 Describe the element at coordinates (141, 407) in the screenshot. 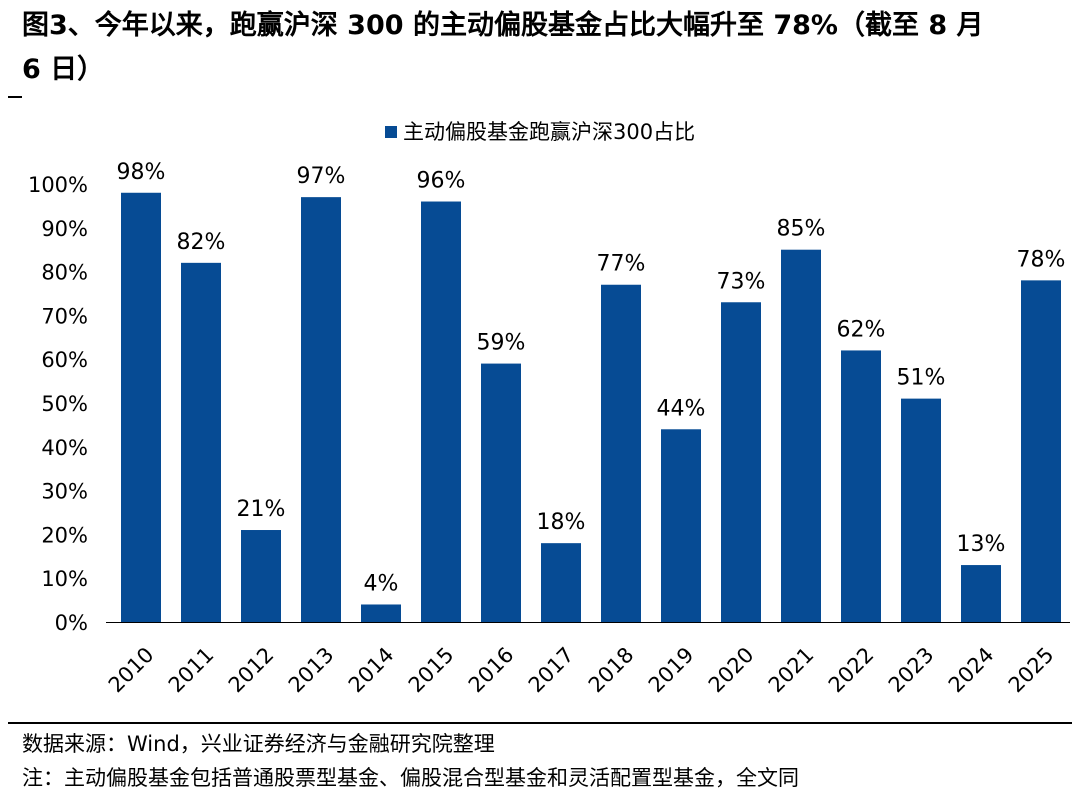

I see `bar-2010` at that location.